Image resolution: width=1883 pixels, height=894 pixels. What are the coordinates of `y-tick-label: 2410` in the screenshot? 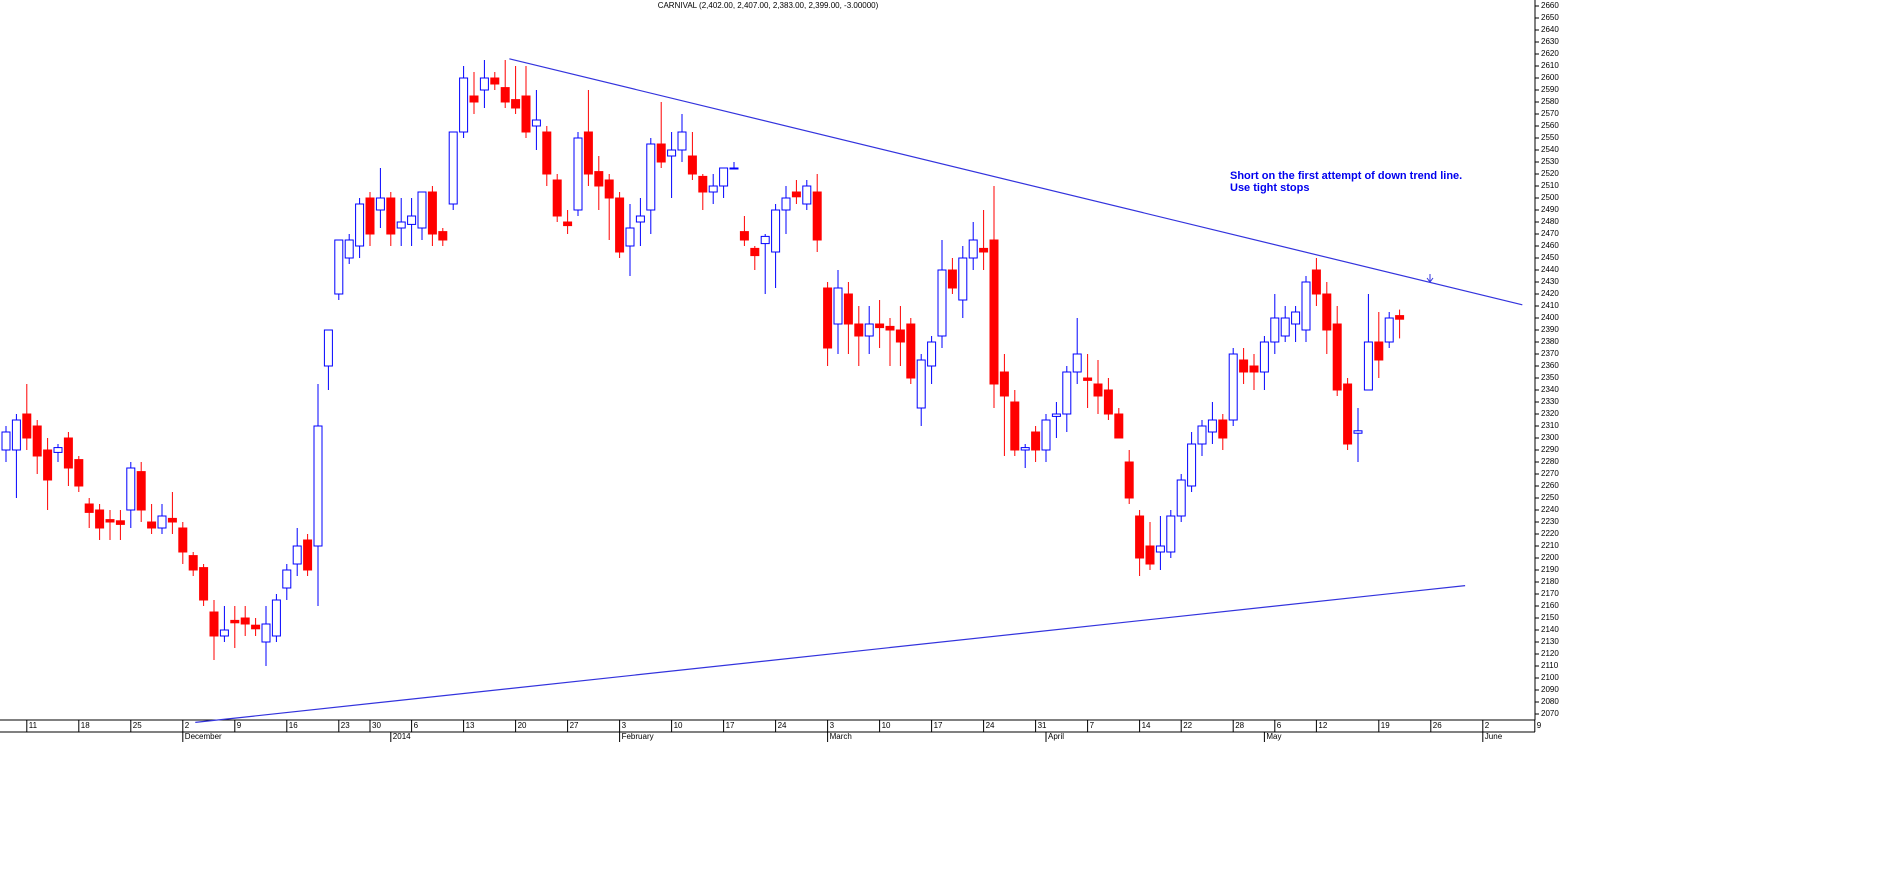 It's located at (1550, 305).